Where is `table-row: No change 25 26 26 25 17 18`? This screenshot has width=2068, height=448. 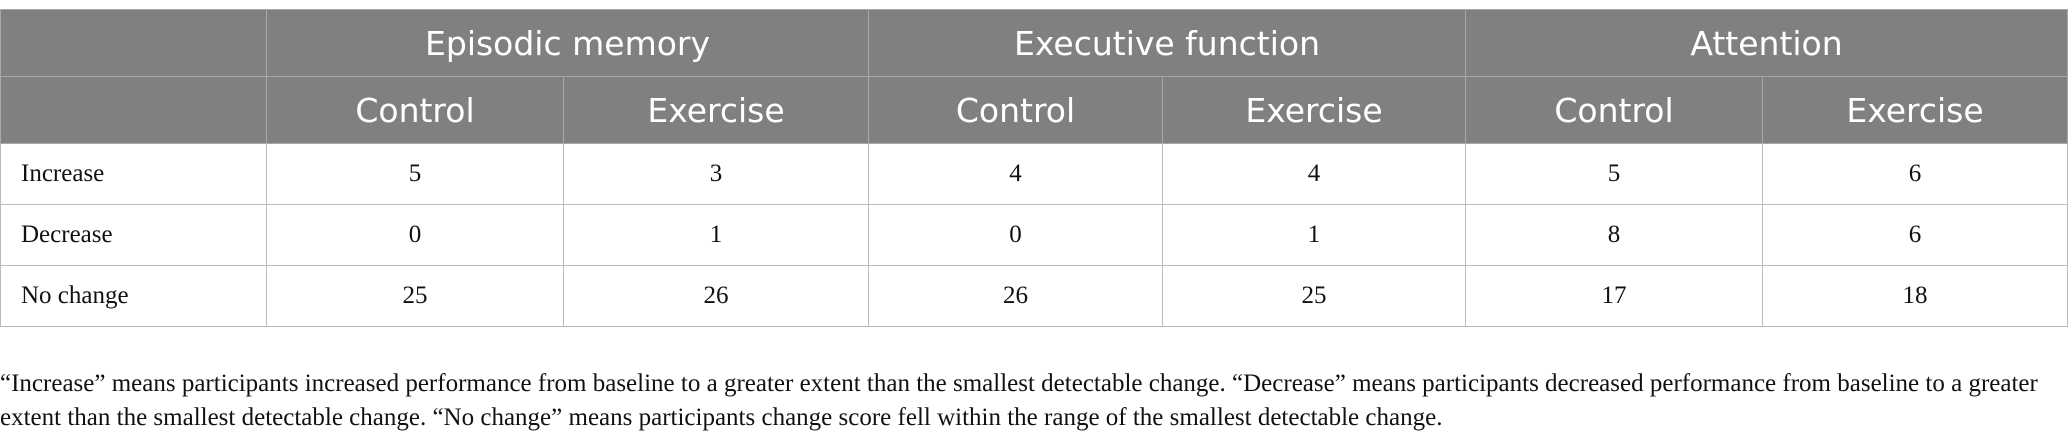 table-row: No change 25 26 26 25 17 18 is located at coordinates (1034, 296).